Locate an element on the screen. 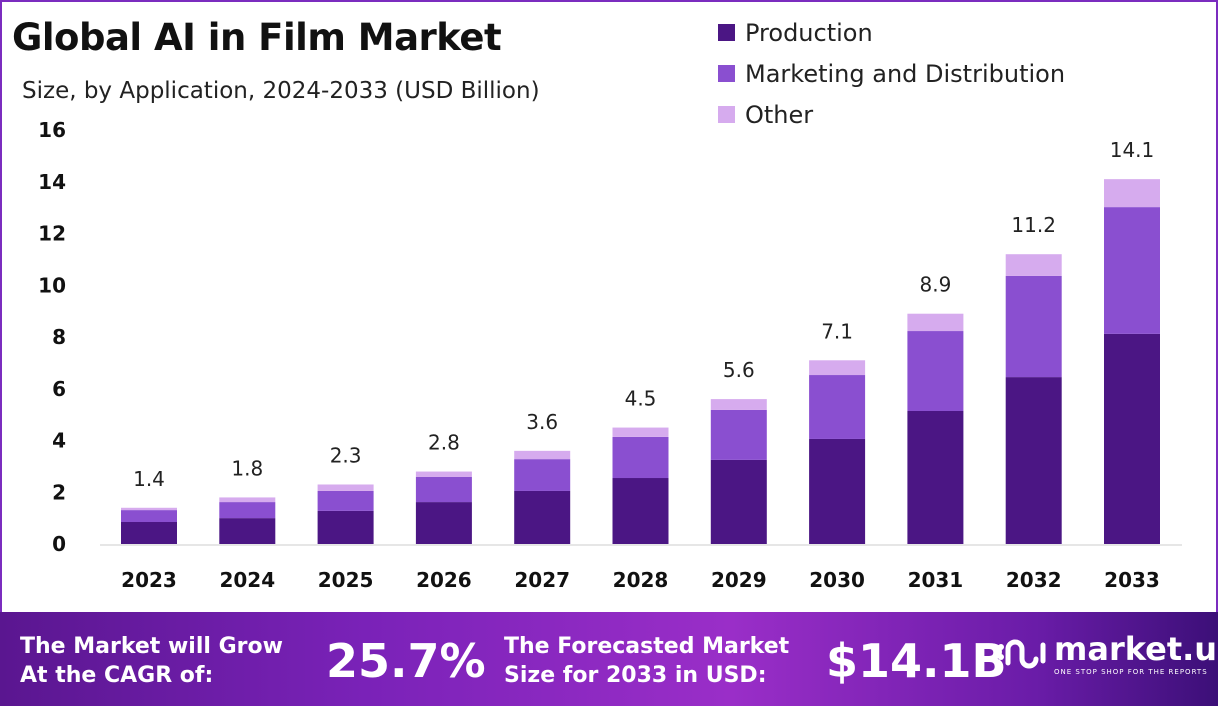  bar-total-label: 5.6 is located at coordinates (739, 370).